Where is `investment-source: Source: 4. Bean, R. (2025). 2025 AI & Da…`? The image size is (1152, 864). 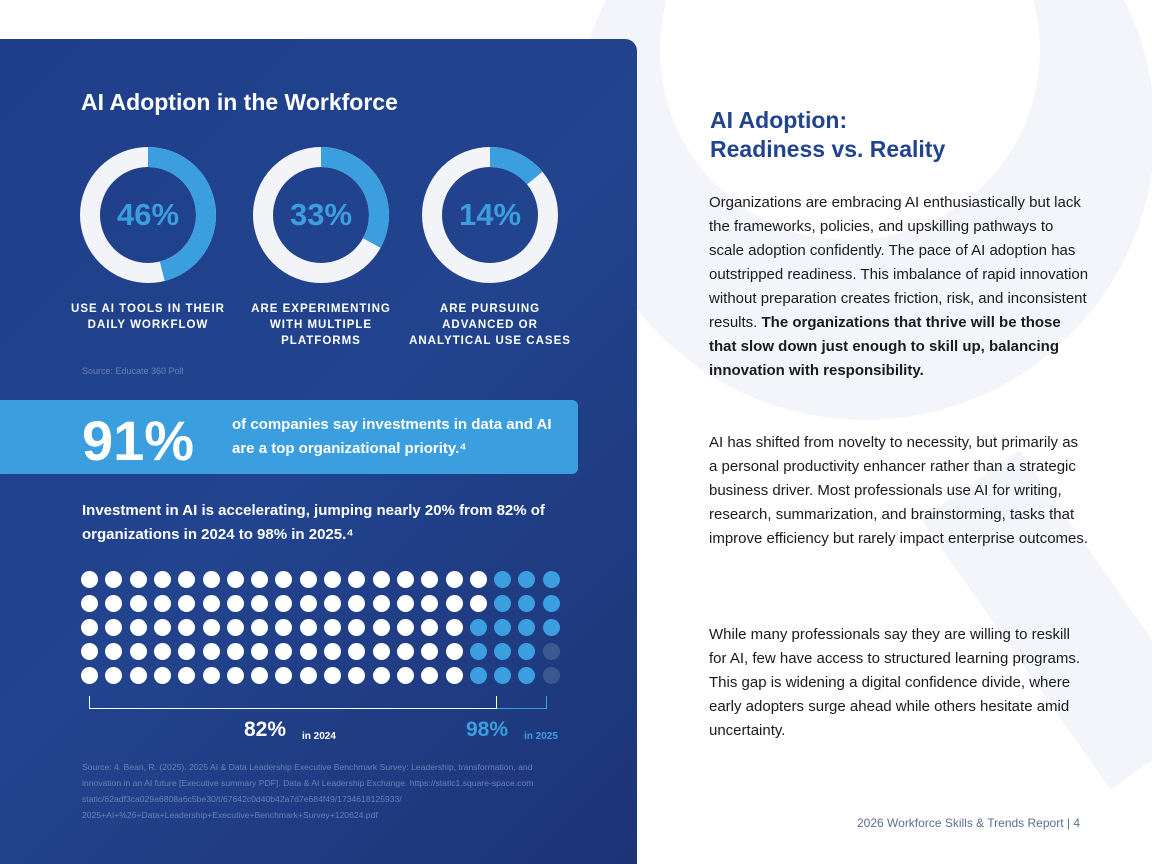 investment-source: Source: 4. Bean, R. (2025). 2025 AI & Da… is located at coordinates (308, 791).